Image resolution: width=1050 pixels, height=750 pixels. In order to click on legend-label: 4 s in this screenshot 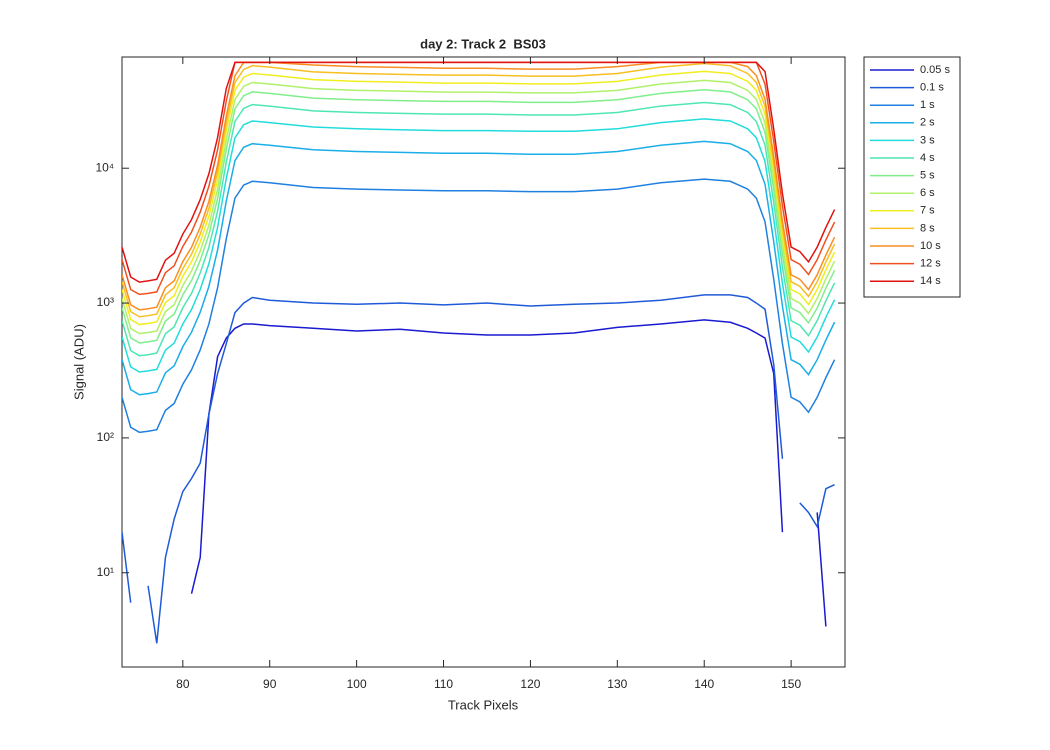, I will do `click(927, 158)`.